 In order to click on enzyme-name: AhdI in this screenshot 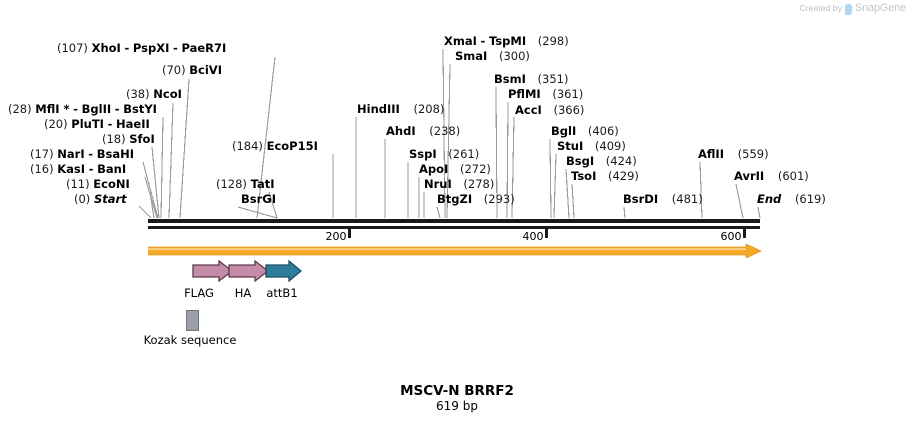, I will do `click(401, 131)`.